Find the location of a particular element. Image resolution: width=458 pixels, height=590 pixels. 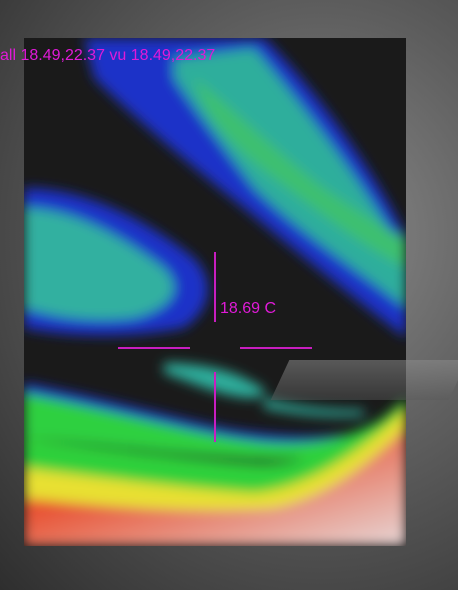

crosshair-top-line is located at coordinates (215, 287).